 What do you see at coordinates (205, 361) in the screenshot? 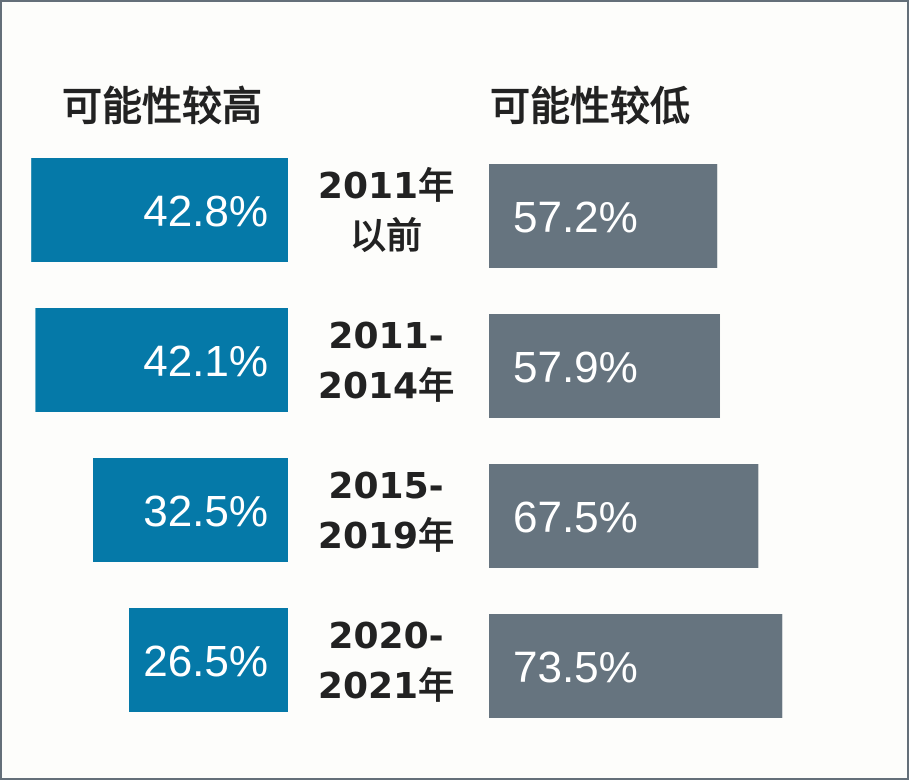
I see `label-high-1: 42.1%` at bounding box center [205, 361].